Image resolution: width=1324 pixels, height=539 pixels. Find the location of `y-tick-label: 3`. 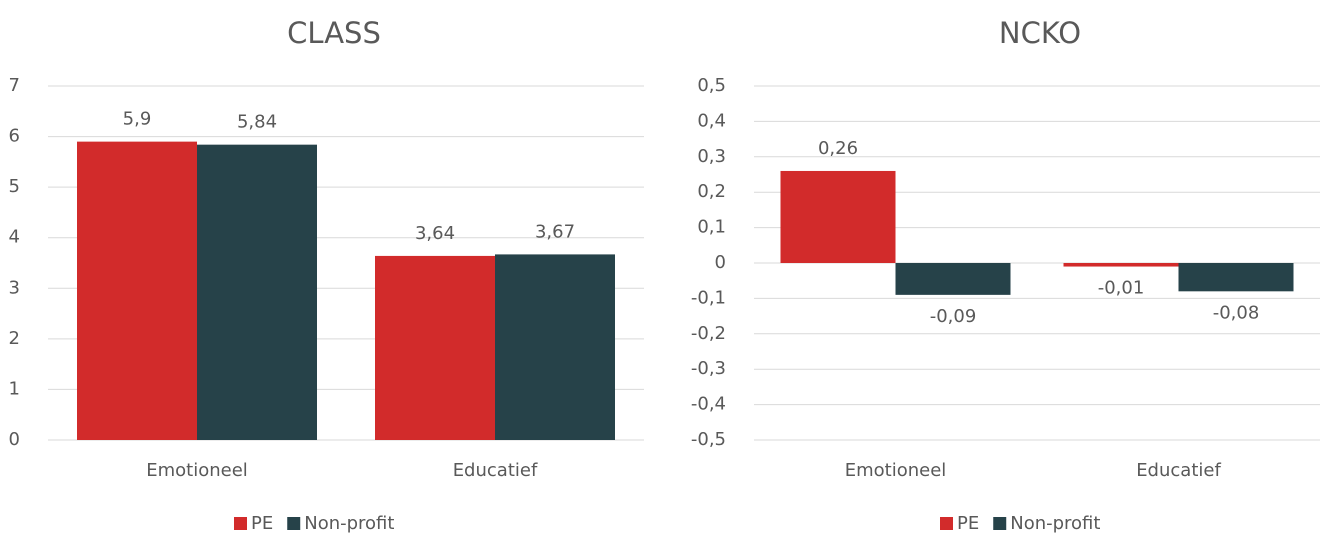

y-tick-label: 3 is located at coordinates (14, 287).